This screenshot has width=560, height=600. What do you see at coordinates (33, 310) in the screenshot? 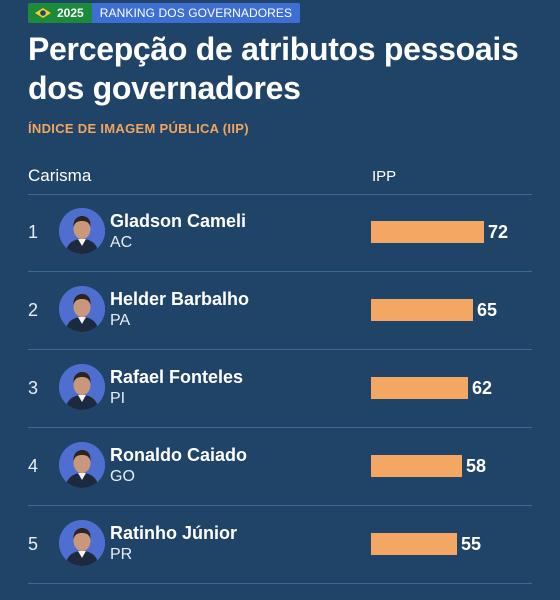
I see `rank-label: 2` at bounding box center [33, 310].